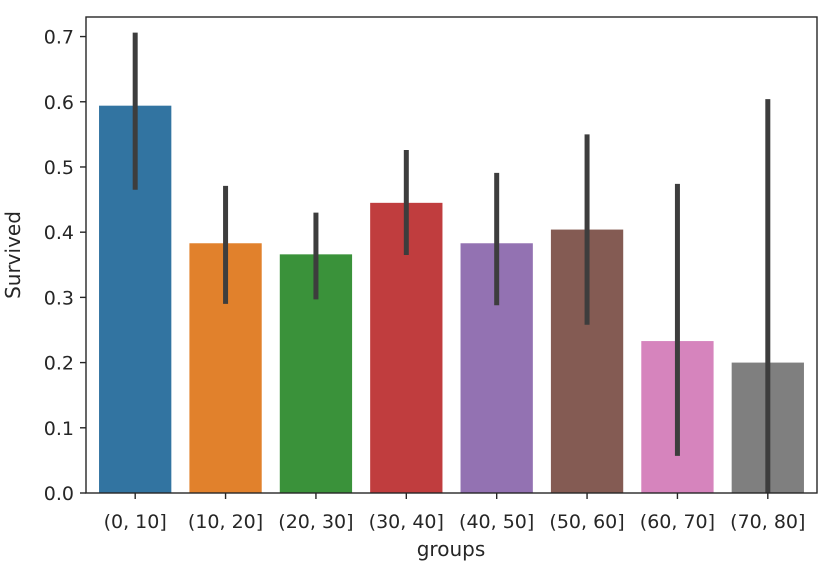  What do you see at coordinates (59, 429) in the screenshot?
I see `y-tick-label-1: 0.1` at bounding box center [59, 429].